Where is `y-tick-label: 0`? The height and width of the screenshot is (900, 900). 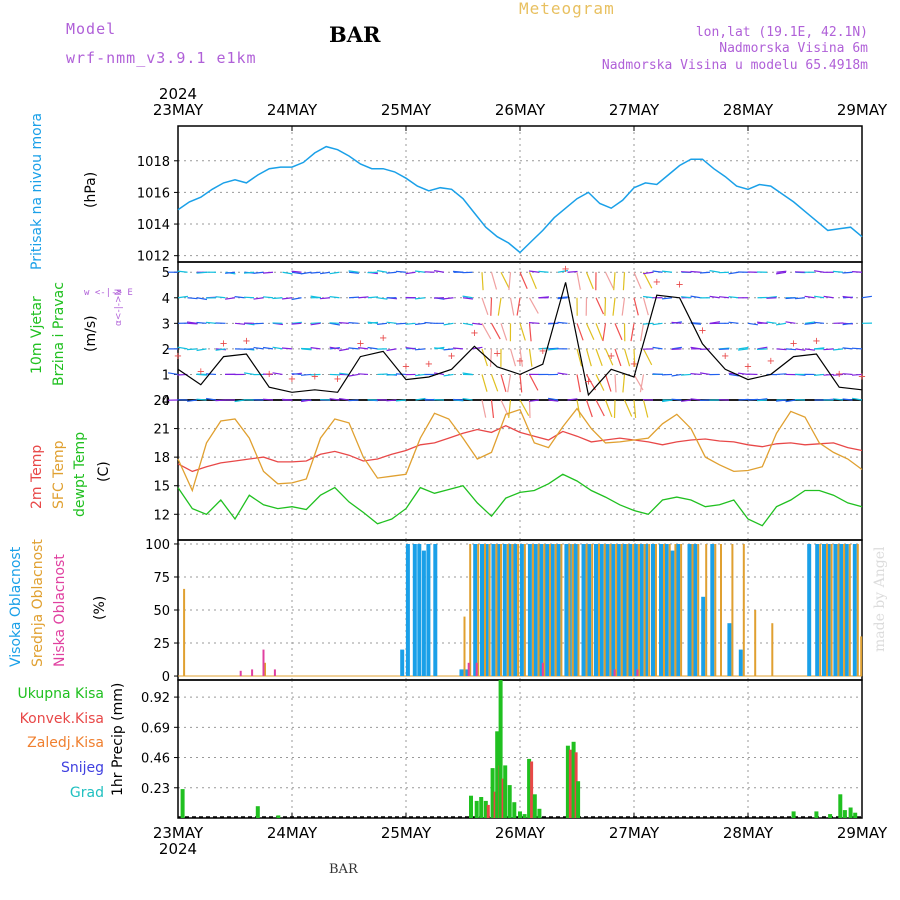 y-tick-label: 0 is located at coordinates (166, 677).